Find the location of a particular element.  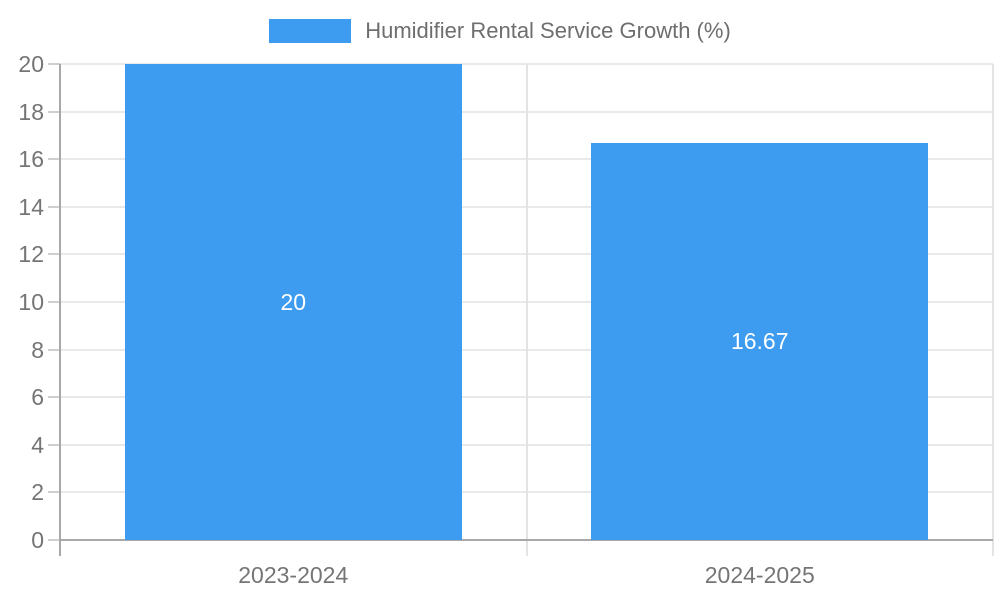

legend-swatch is located at coordinates (310, 31).